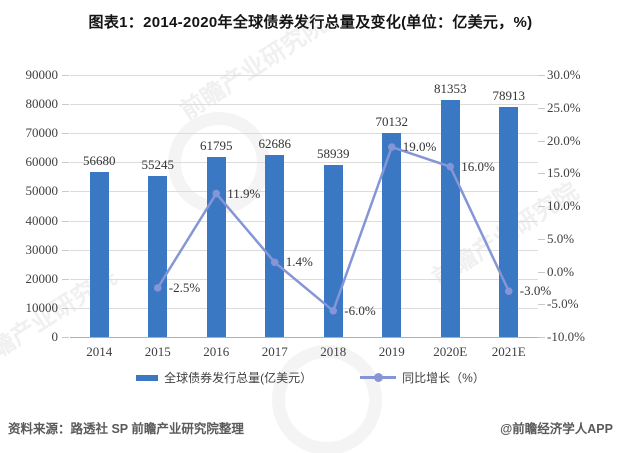 This screenshot has width=621, height=453. Describe the element at coordinates (450, 351) in the screenshot. I see `x-tick-label: 2020E` at that location.